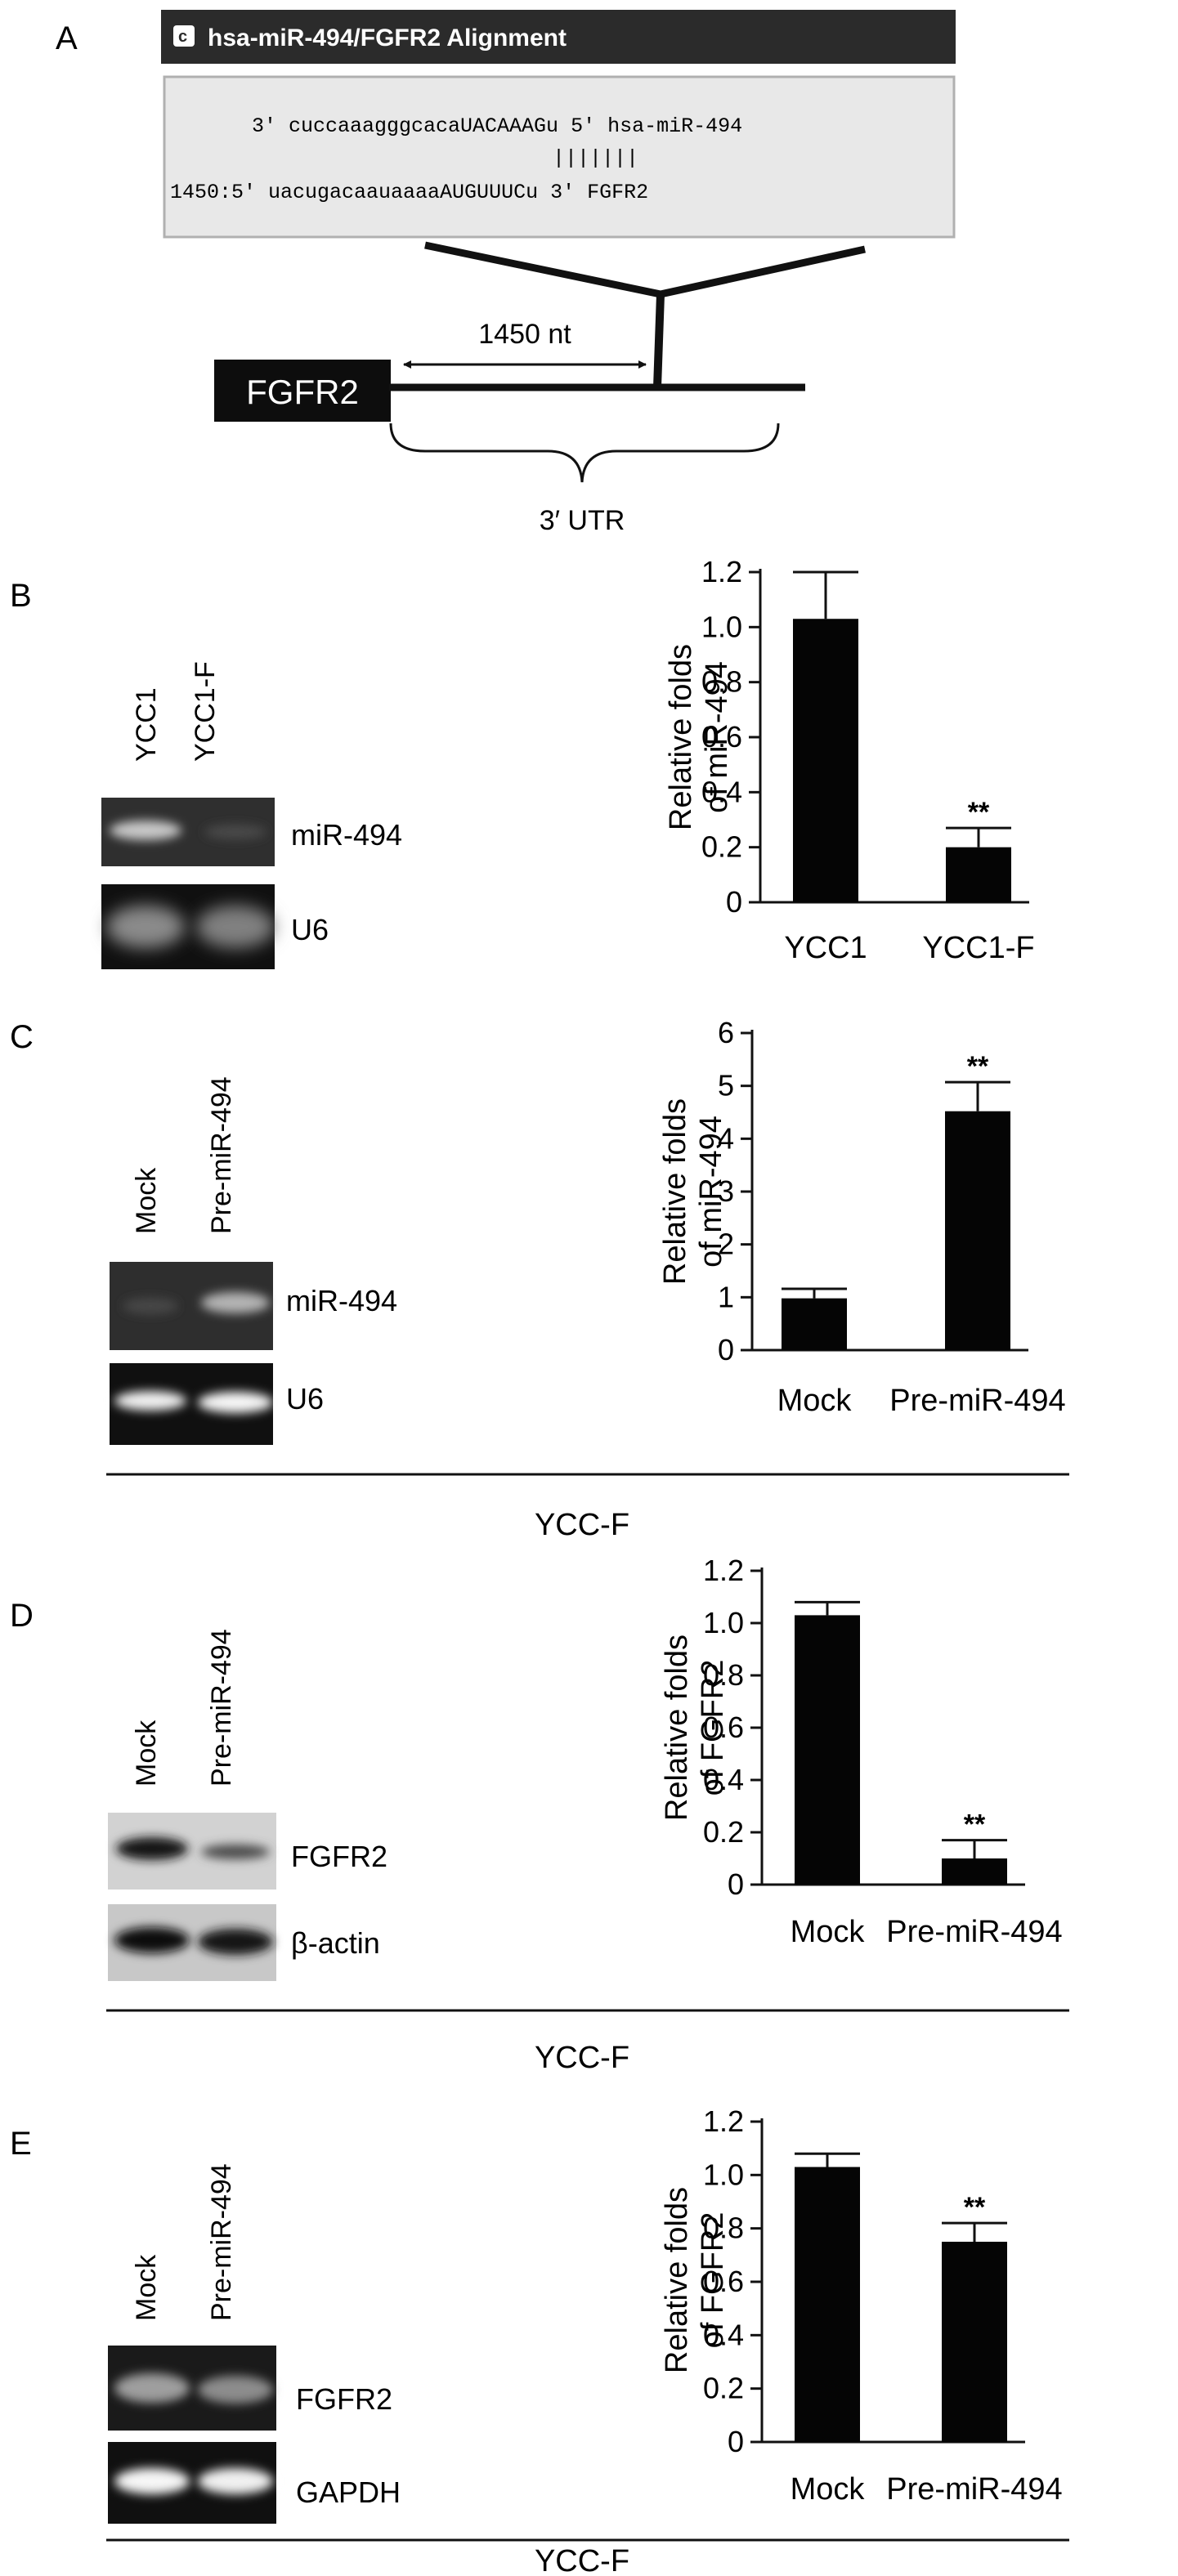  Describe the element at coordinates (152, 1848) in the screenshot. I see `gel-d-band-fgfr2-lane1` at that location.